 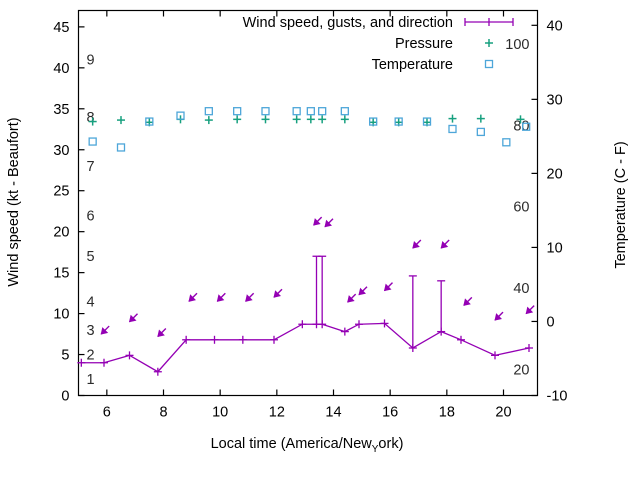 What do you see at coordinates (555, 248) in the screenshot?
I see `right-tick-label: 10` at bounding box center [555, 248].